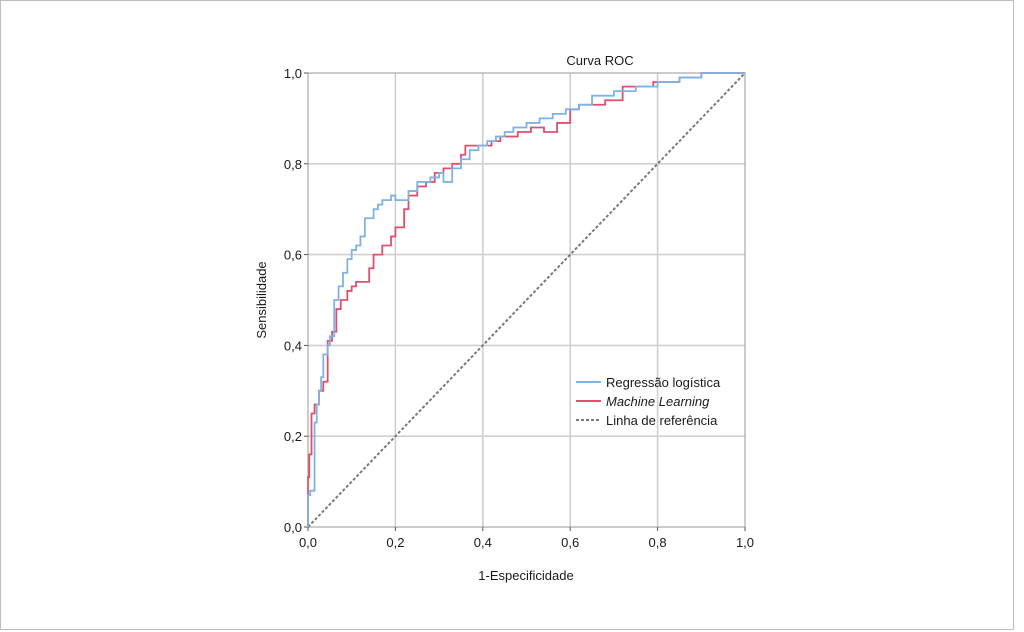 Image resolution: width=1024 pixels, height=632 pixels. Describe the element at coordinates (483, 542) in the screenshot. I see `x-tick-label: 0,4` at that location.